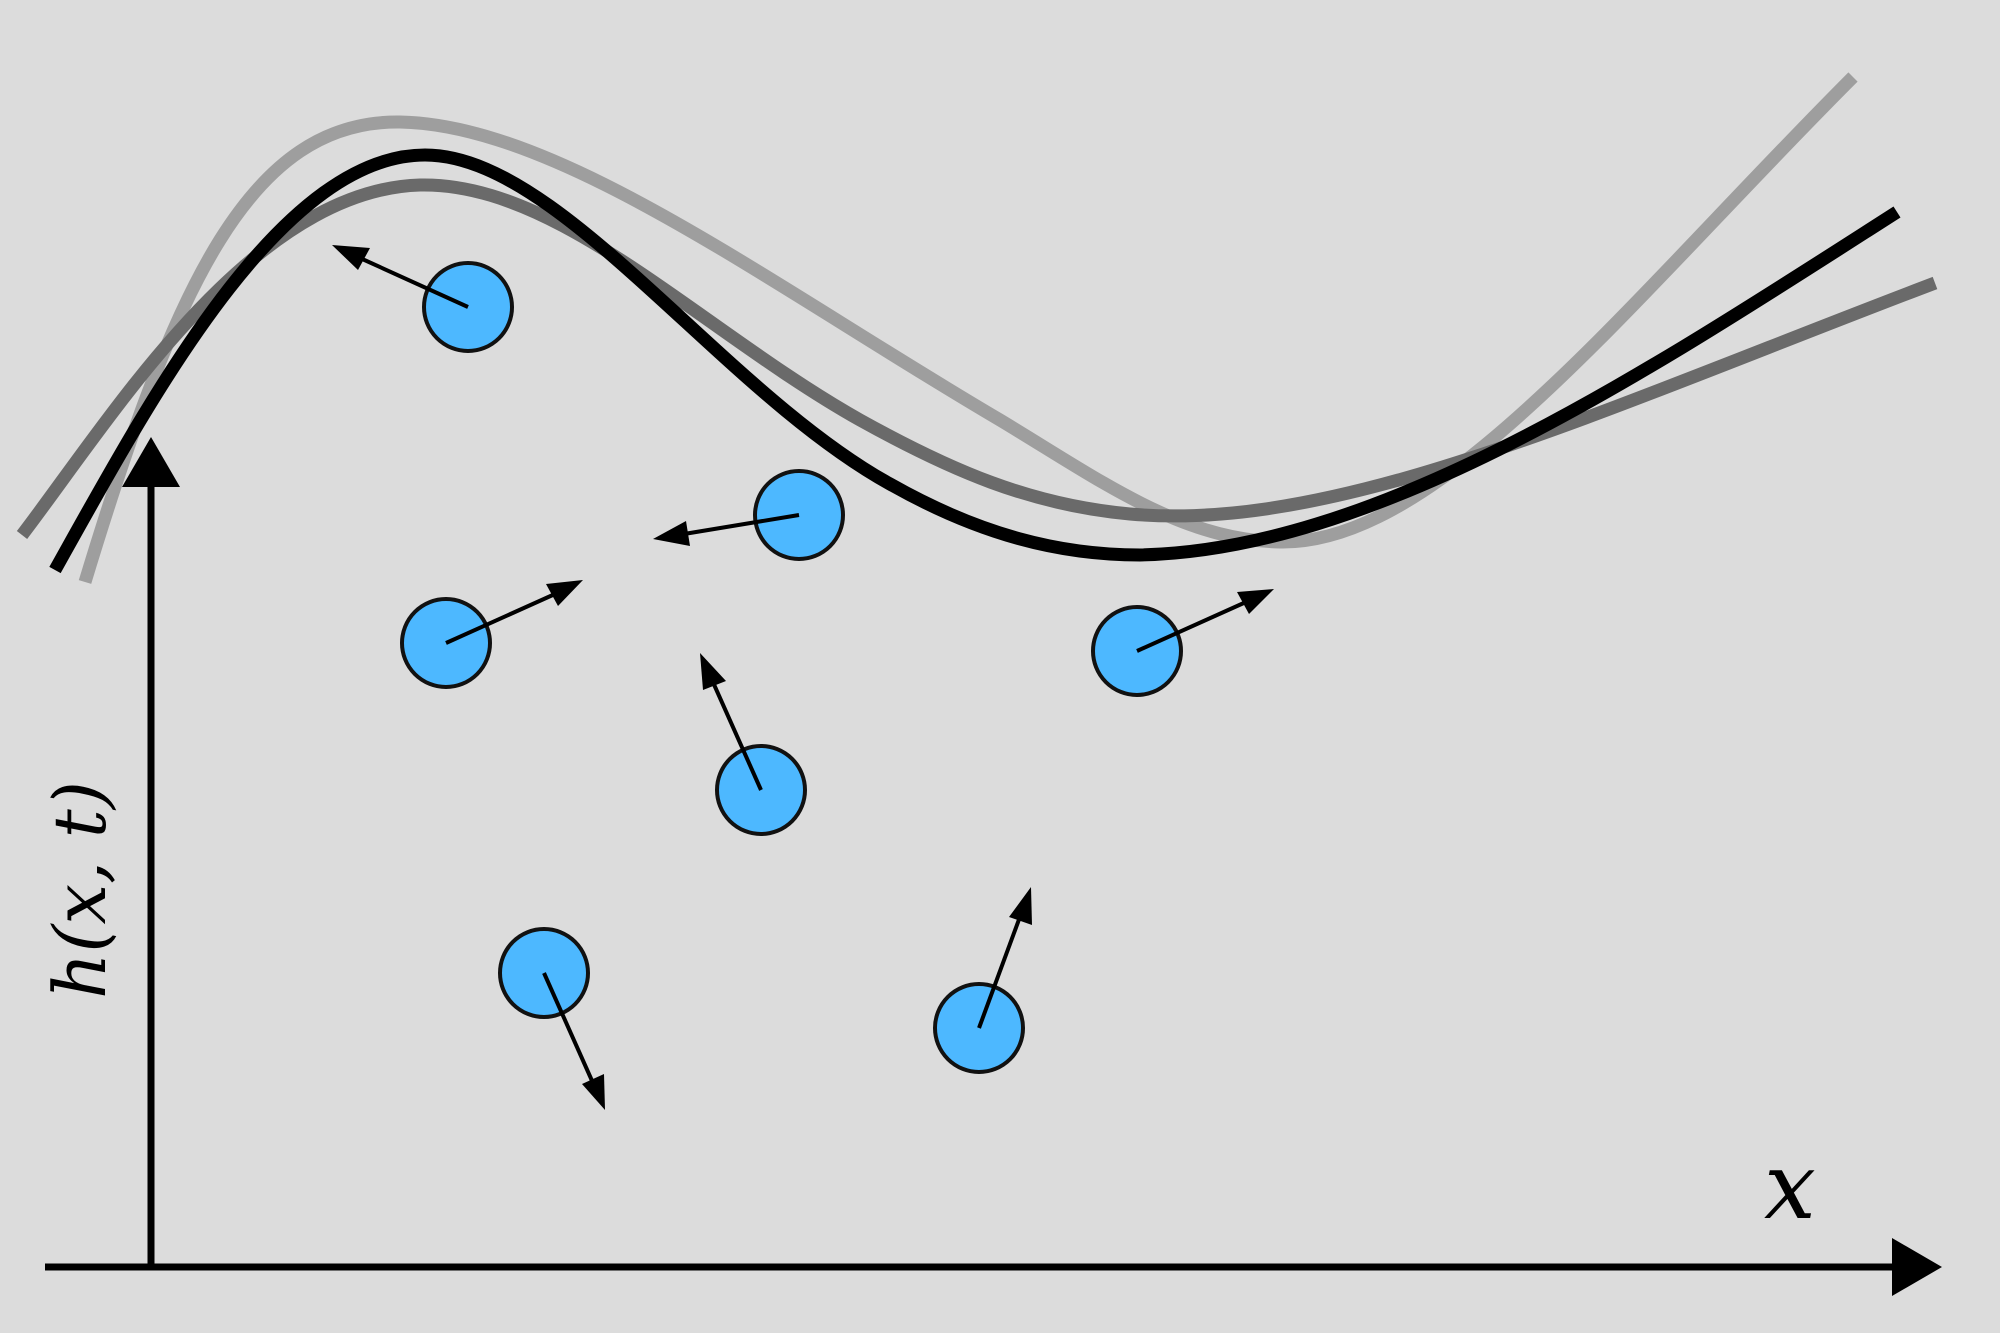 The width and height of the screenshot is (2000, 1333). I want to click on x-axis-arrowhead, so click(1917, 1267).